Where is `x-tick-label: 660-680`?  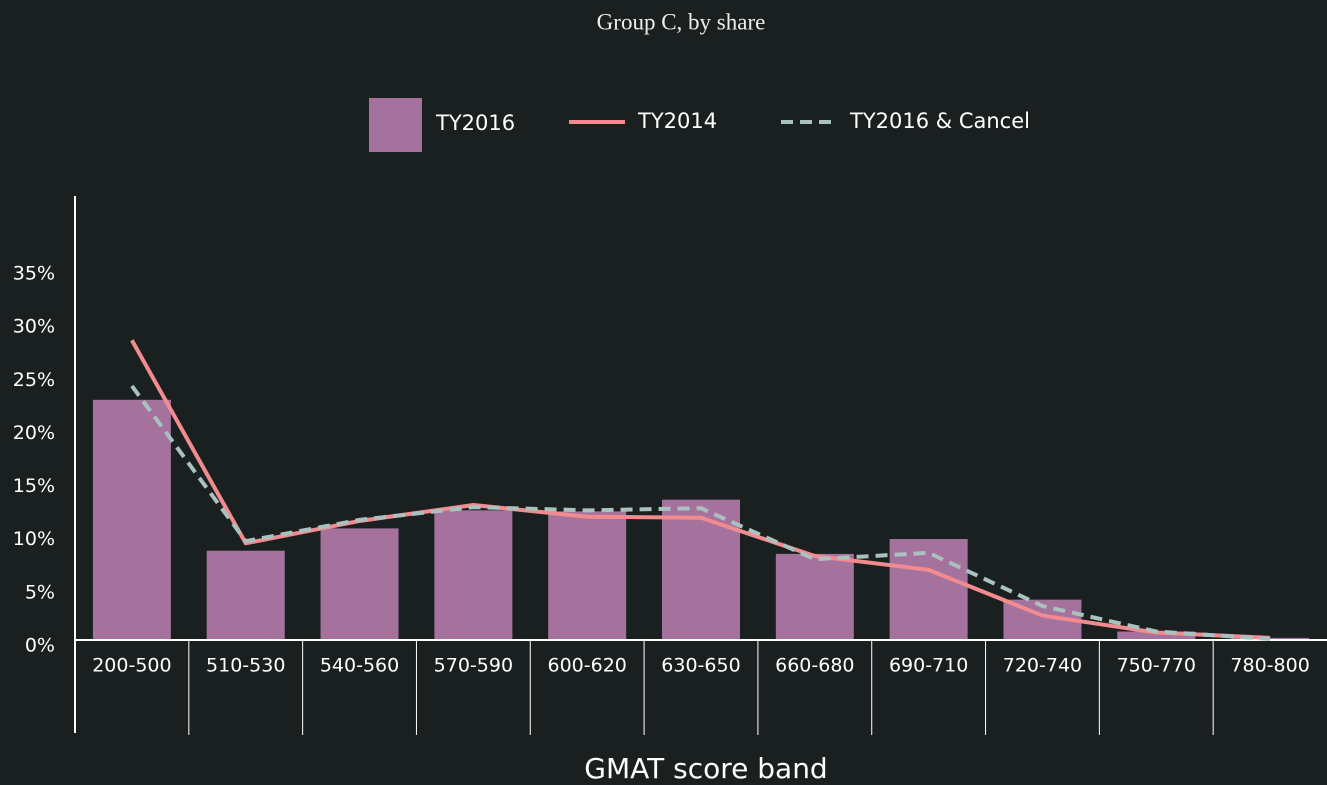 x-tick-label: 660-680 is located at coordinates (814, 666).